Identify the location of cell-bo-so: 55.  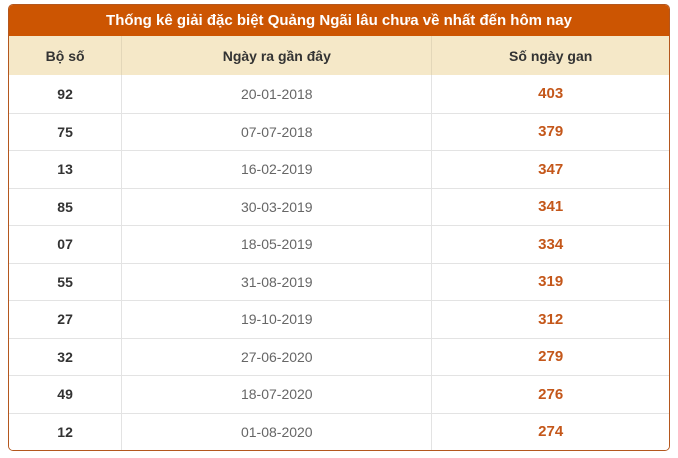
(65, 281).